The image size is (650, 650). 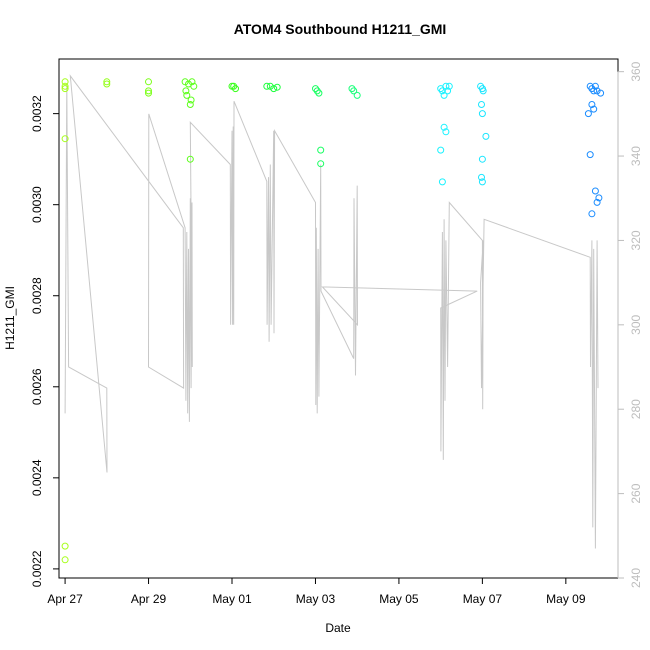 What do you see at coordinates (10, 318) in the screenshot?
I see `y-axis-label: H1211_GMI` at bounding box center [10, 318].